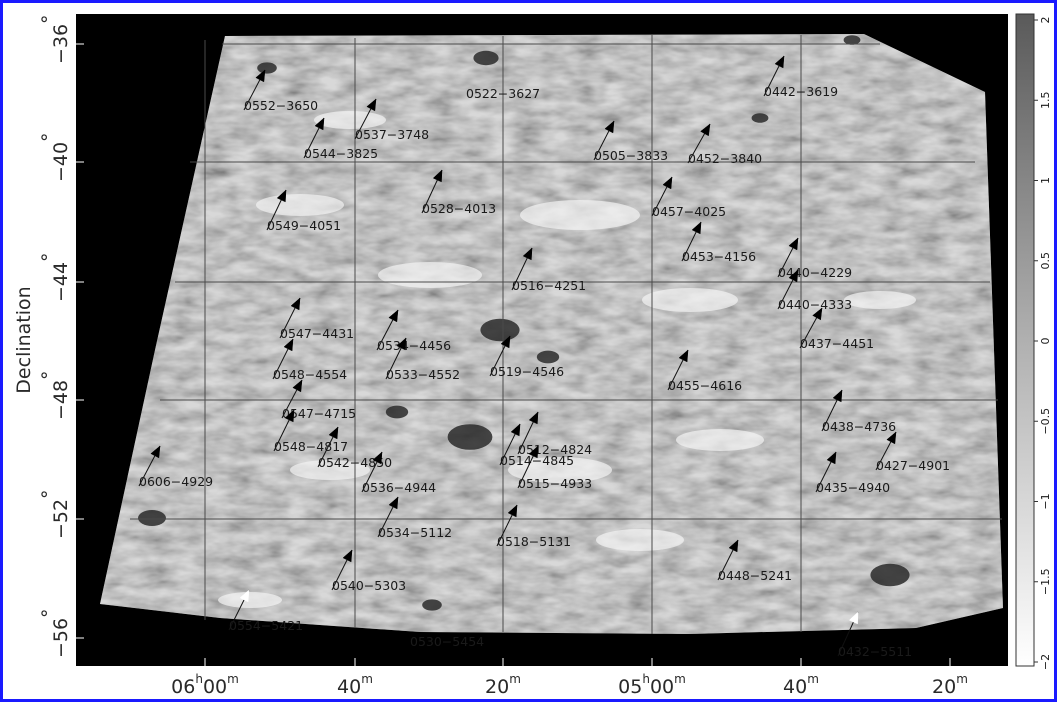  I want to click on svg-text: 06h00m, so click(205, 685).